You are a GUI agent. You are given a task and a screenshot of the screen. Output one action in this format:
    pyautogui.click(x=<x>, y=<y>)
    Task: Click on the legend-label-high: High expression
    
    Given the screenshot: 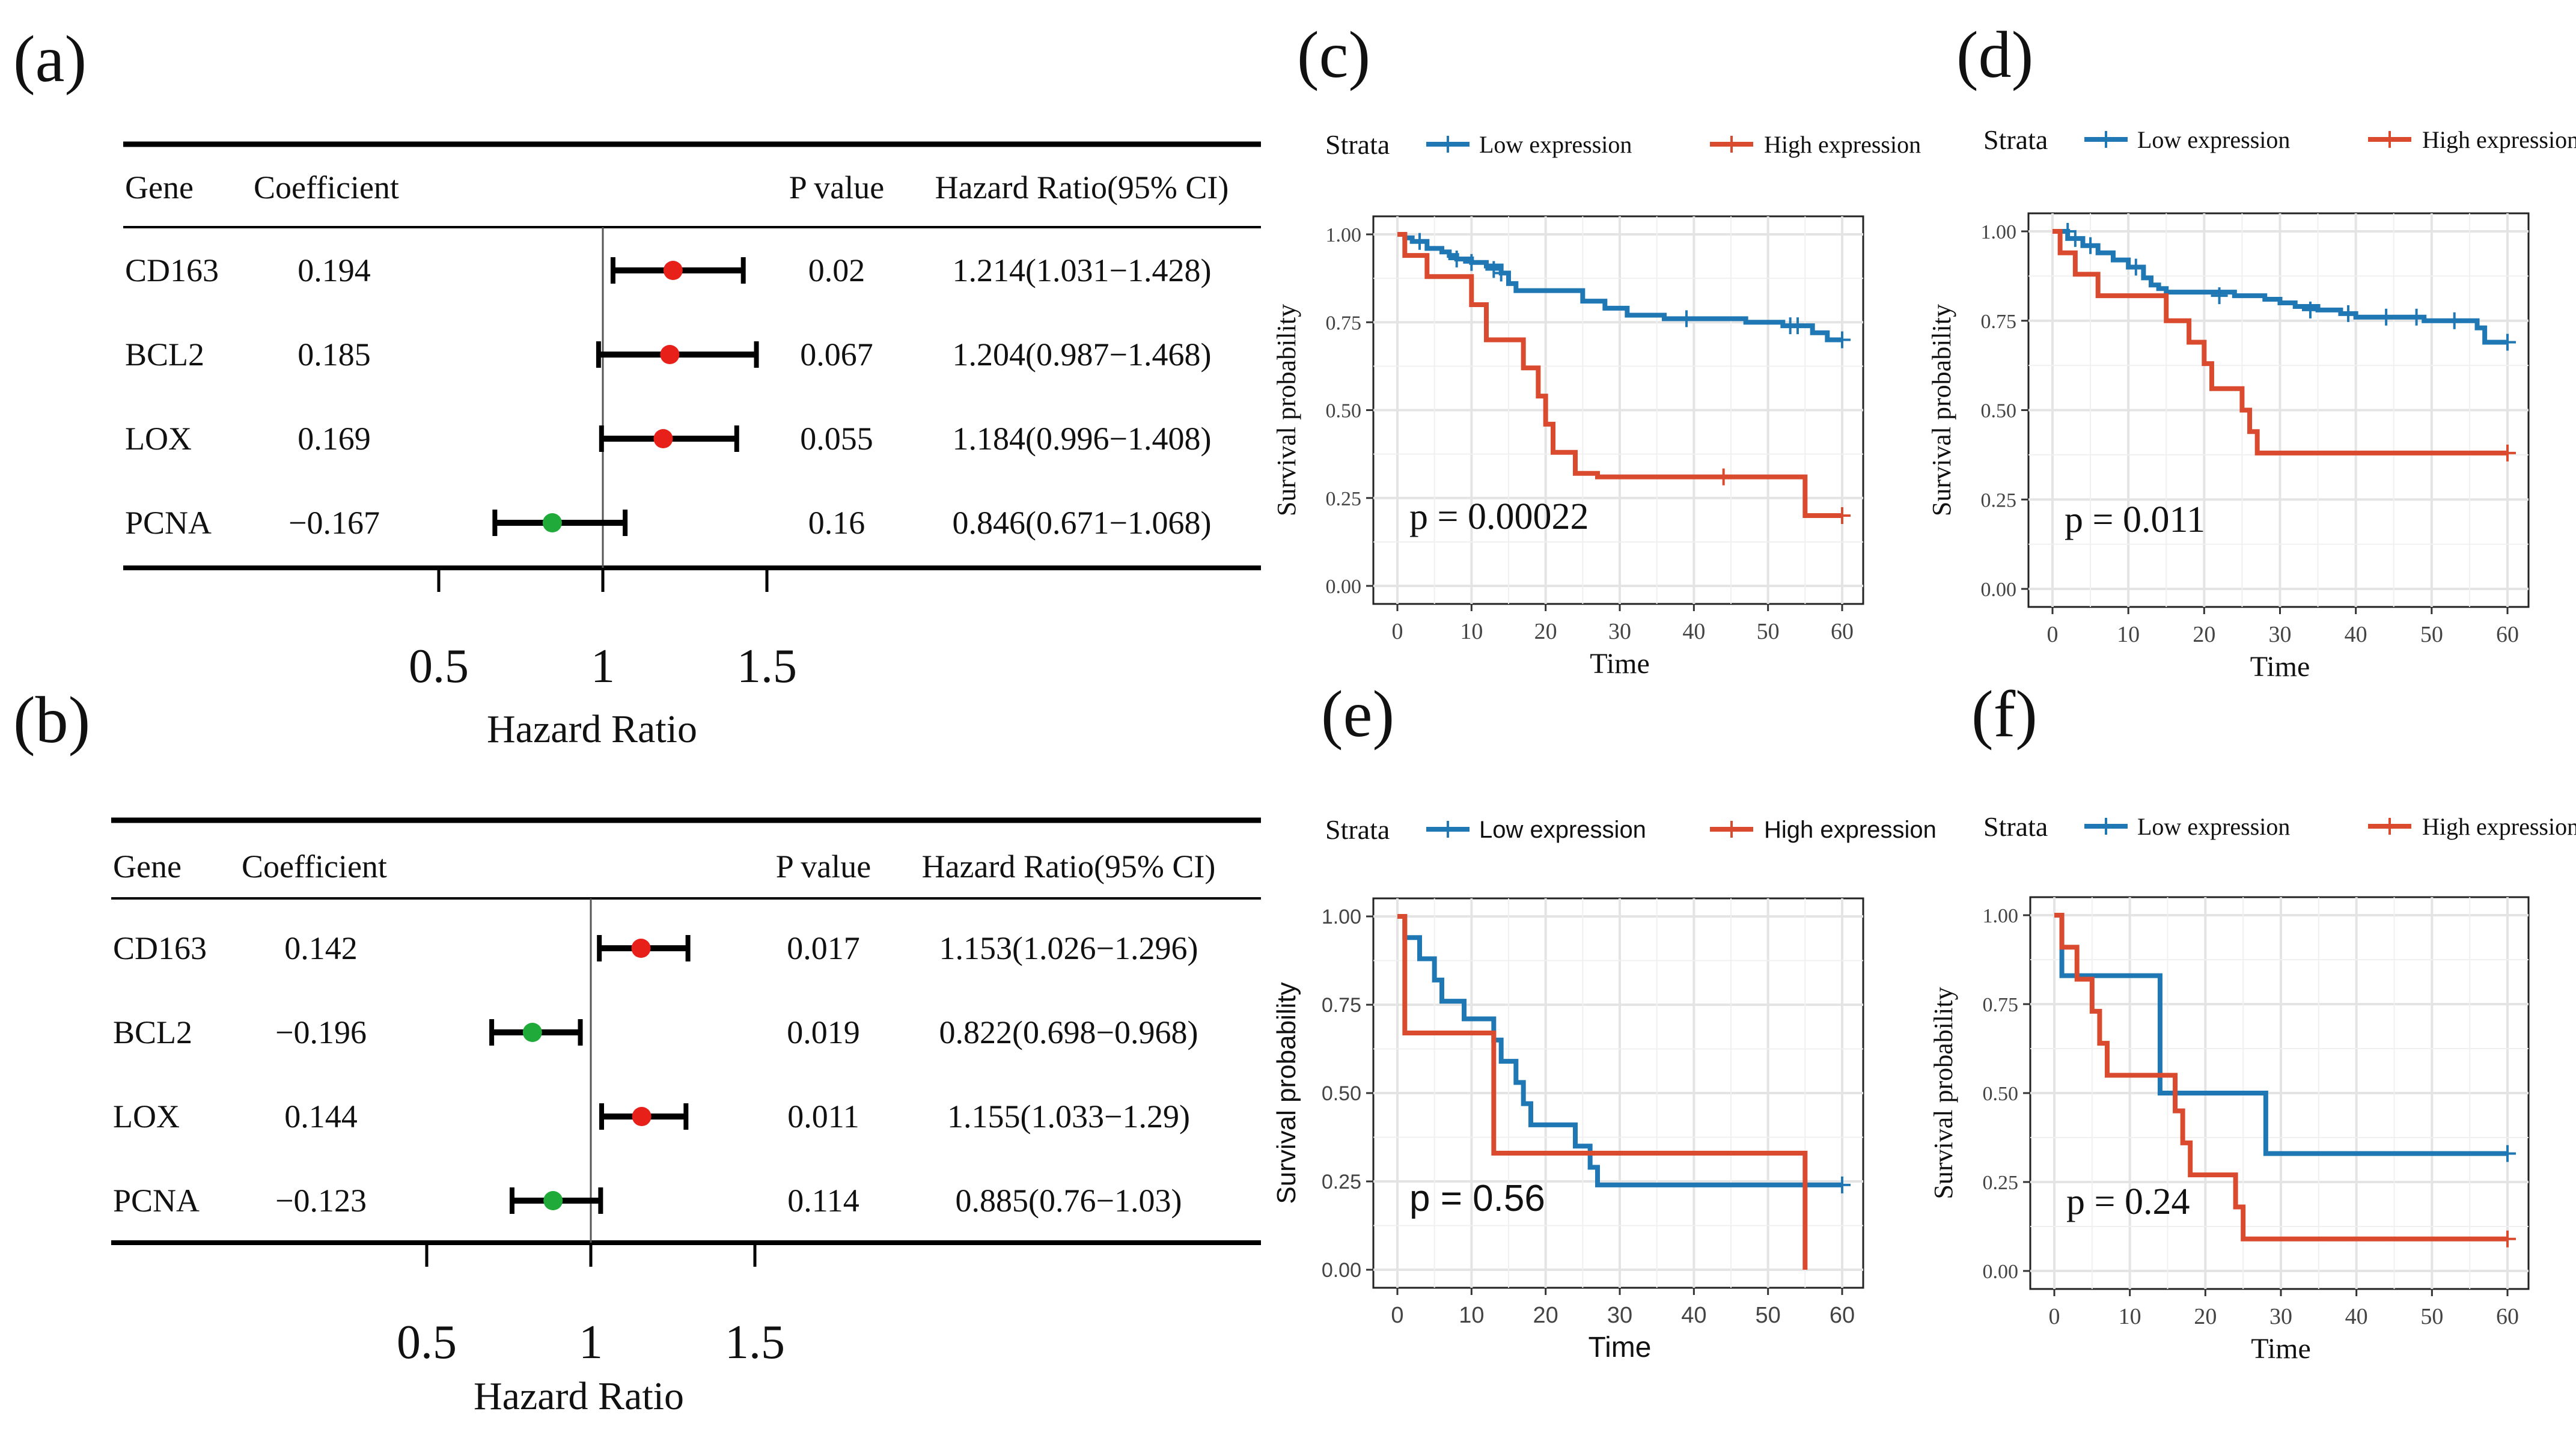 What is the action you would take?
    pyautogui.click(x=2499, y=140)
    